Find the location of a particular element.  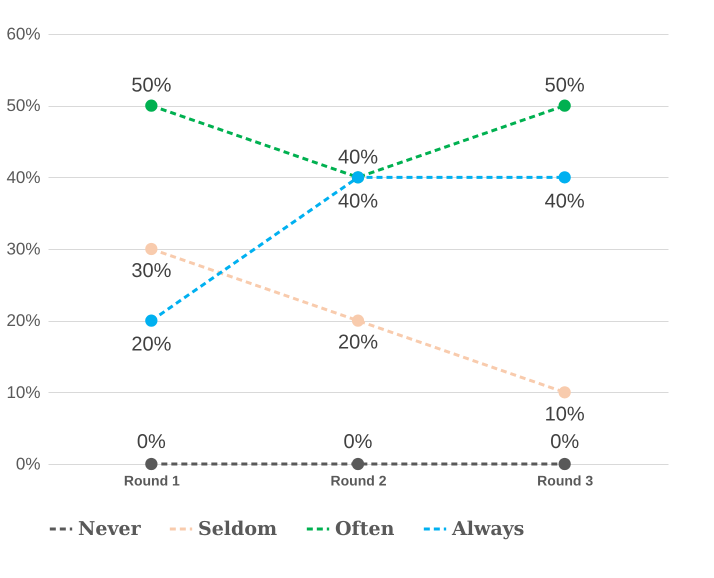

legend-label: Always is located at coordinates (487, 529).